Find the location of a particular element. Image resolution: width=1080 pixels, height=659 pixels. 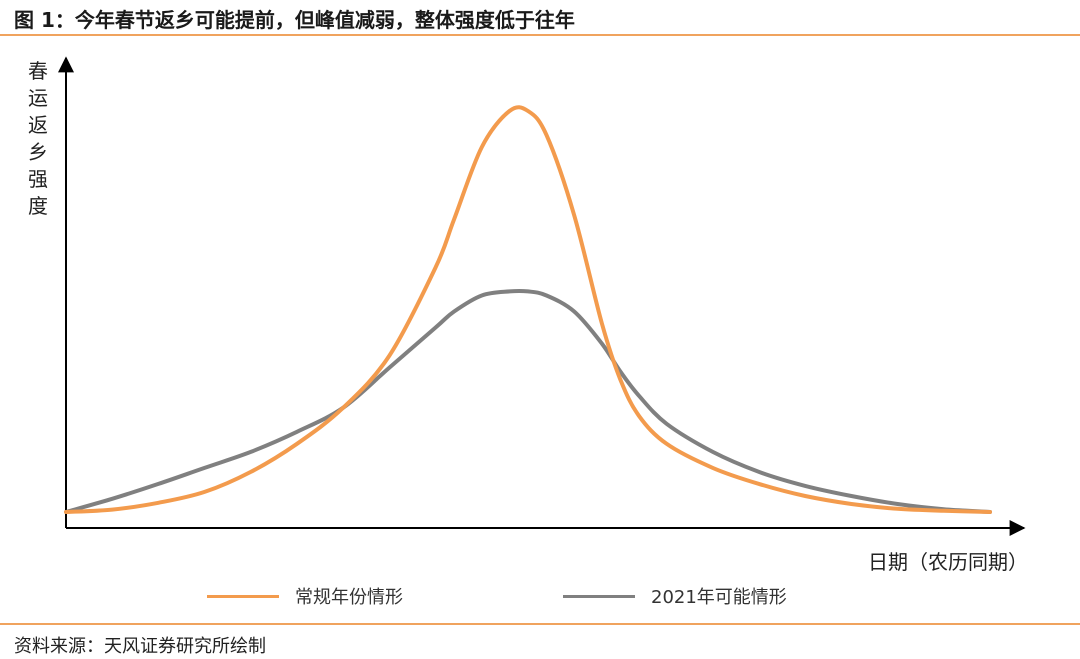

legend-item-normal: 常规年份情形 is located at coordinates (305, 596).